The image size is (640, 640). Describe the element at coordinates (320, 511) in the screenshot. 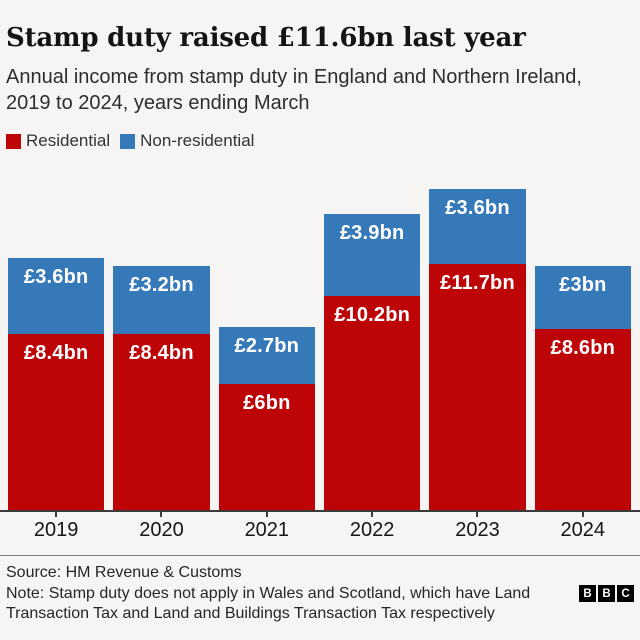

I see `x-axis-line` at that location.